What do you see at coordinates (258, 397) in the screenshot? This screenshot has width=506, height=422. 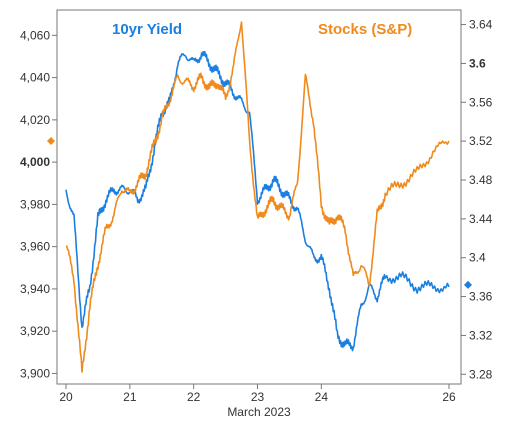 I see `x-tick-label: 23` at bounding box center [258, 397].